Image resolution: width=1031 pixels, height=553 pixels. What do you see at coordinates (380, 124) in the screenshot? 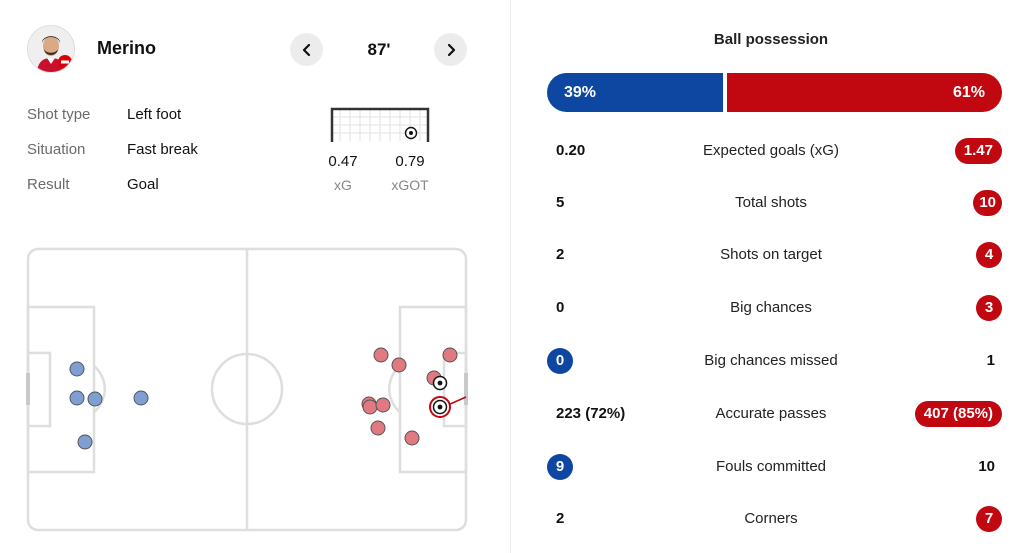
I see `goal-frame-icon` at bounding box center [380, 124].